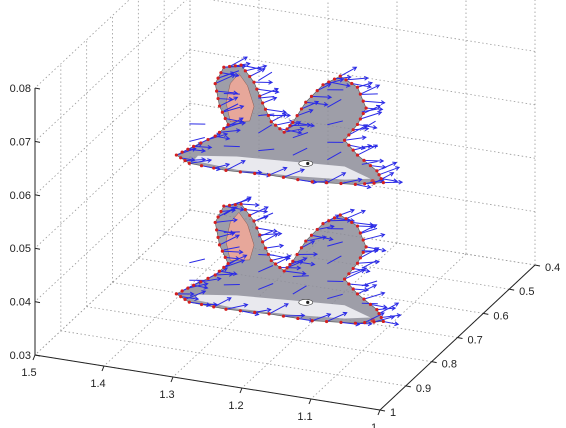 This screenshot has width=566, height=428. I want to click on x-tick-label: 1.5, so click(28, 373).